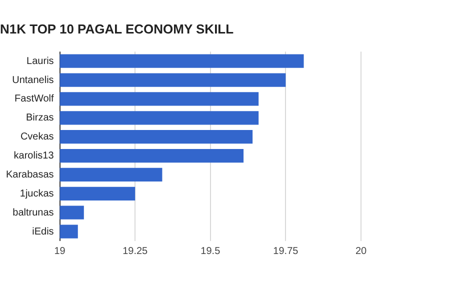  Describe the element at coordinates (361, 251) in the screenshot. I see `x-tick-label: 20` at that location.